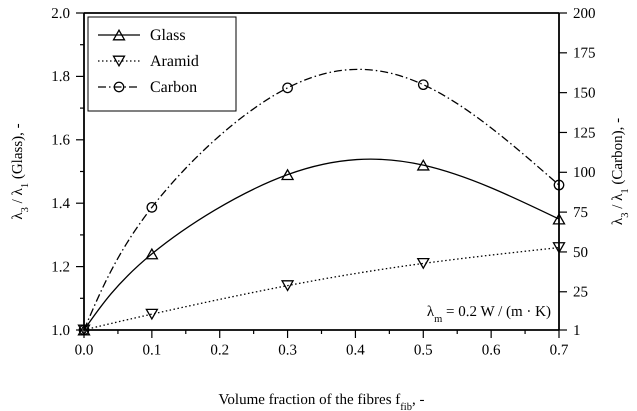  What do you see at coordinates (584, 93) in the screenshot?
I see `y2-tick-label: 150` at bounding box center [584, 93].